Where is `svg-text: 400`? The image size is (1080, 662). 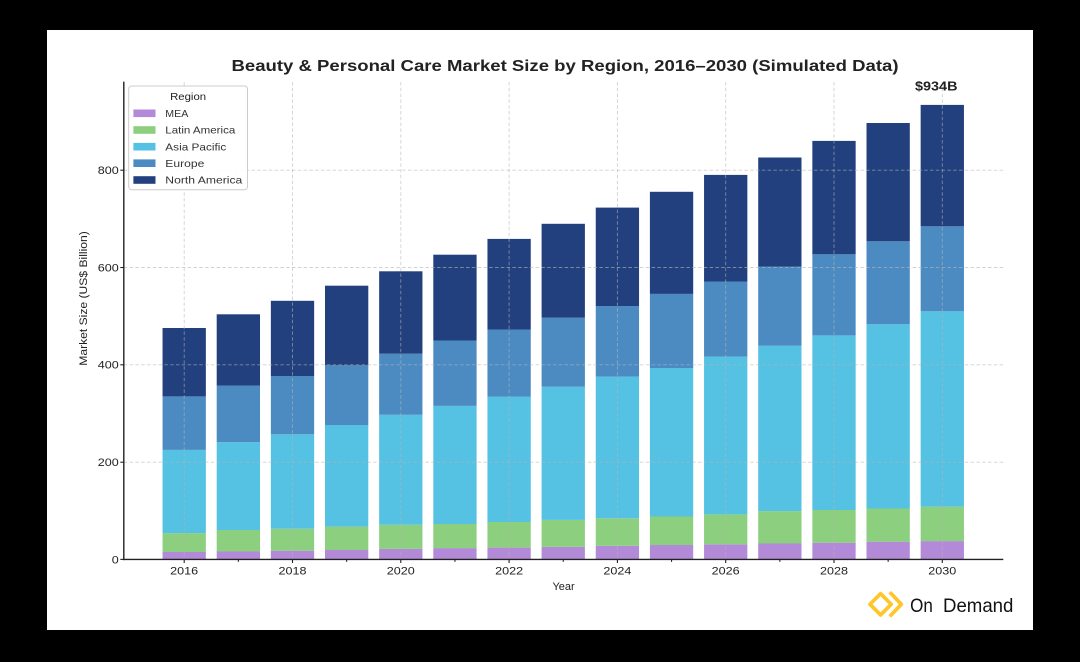
svg-text: 400 is located at coordinates (108, 366).